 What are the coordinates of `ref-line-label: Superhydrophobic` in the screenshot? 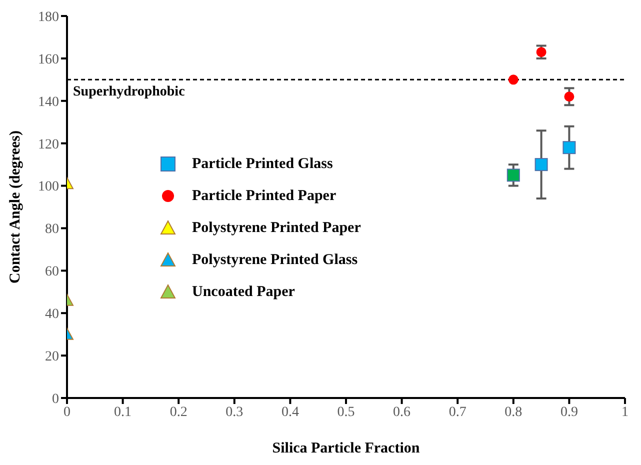 It's located at (129, 92).